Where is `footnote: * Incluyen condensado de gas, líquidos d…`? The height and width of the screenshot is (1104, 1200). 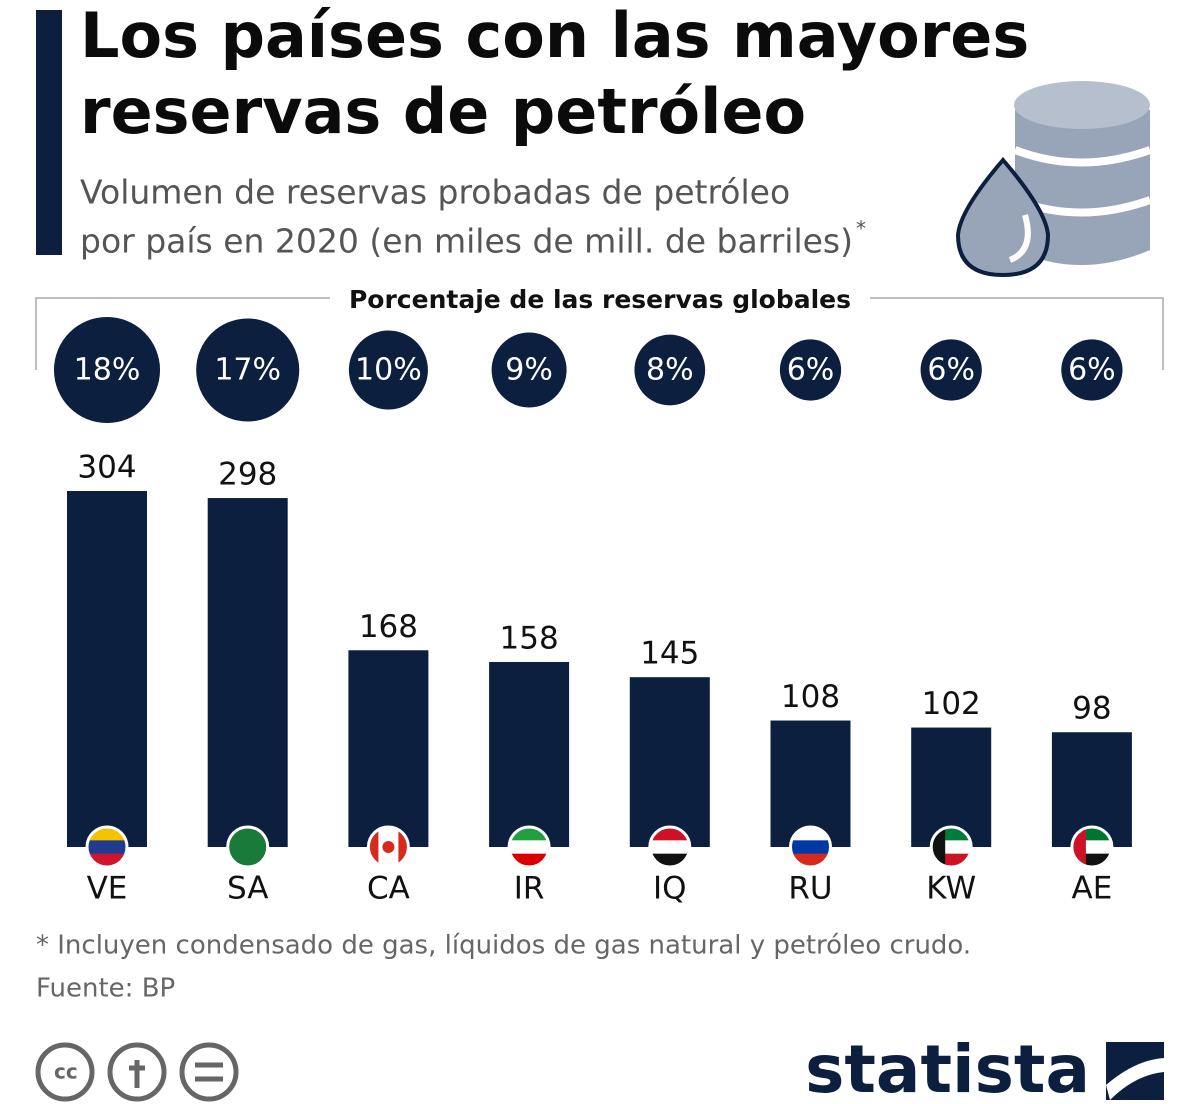
footnote: * Incluyen condensado de gas, líquidos d… is located at coordinates (503, 946).